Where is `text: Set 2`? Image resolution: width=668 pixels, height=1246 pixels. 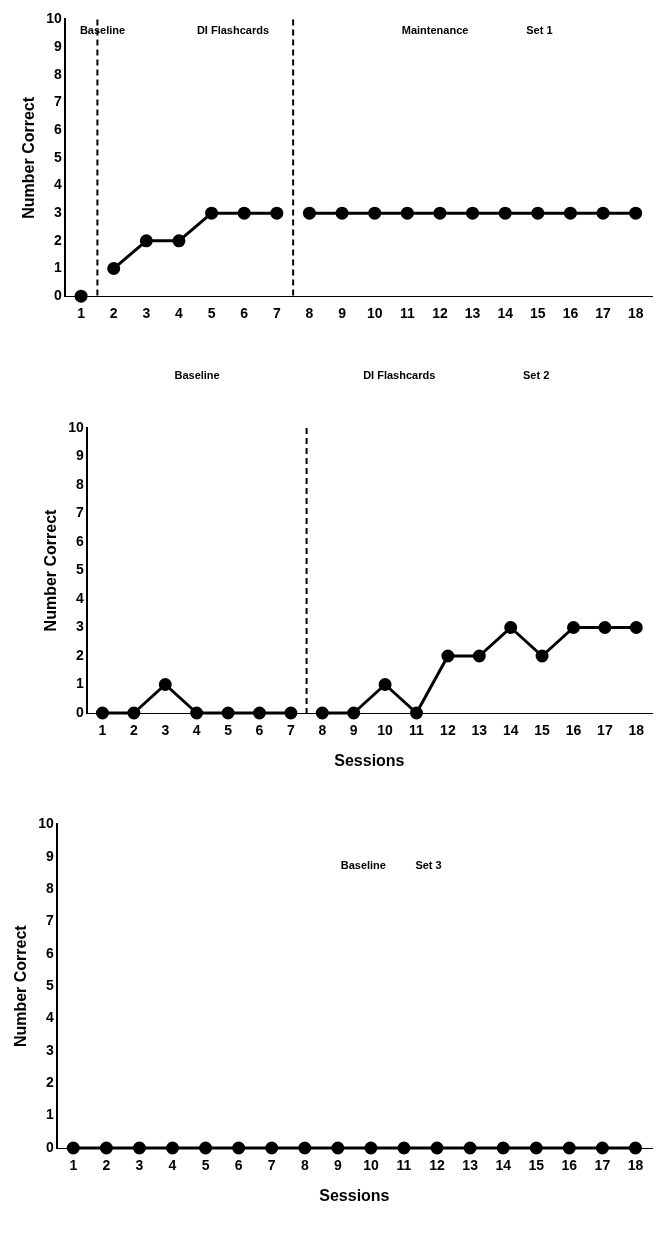
text: Set 2 is located at coordinates (536, 375).